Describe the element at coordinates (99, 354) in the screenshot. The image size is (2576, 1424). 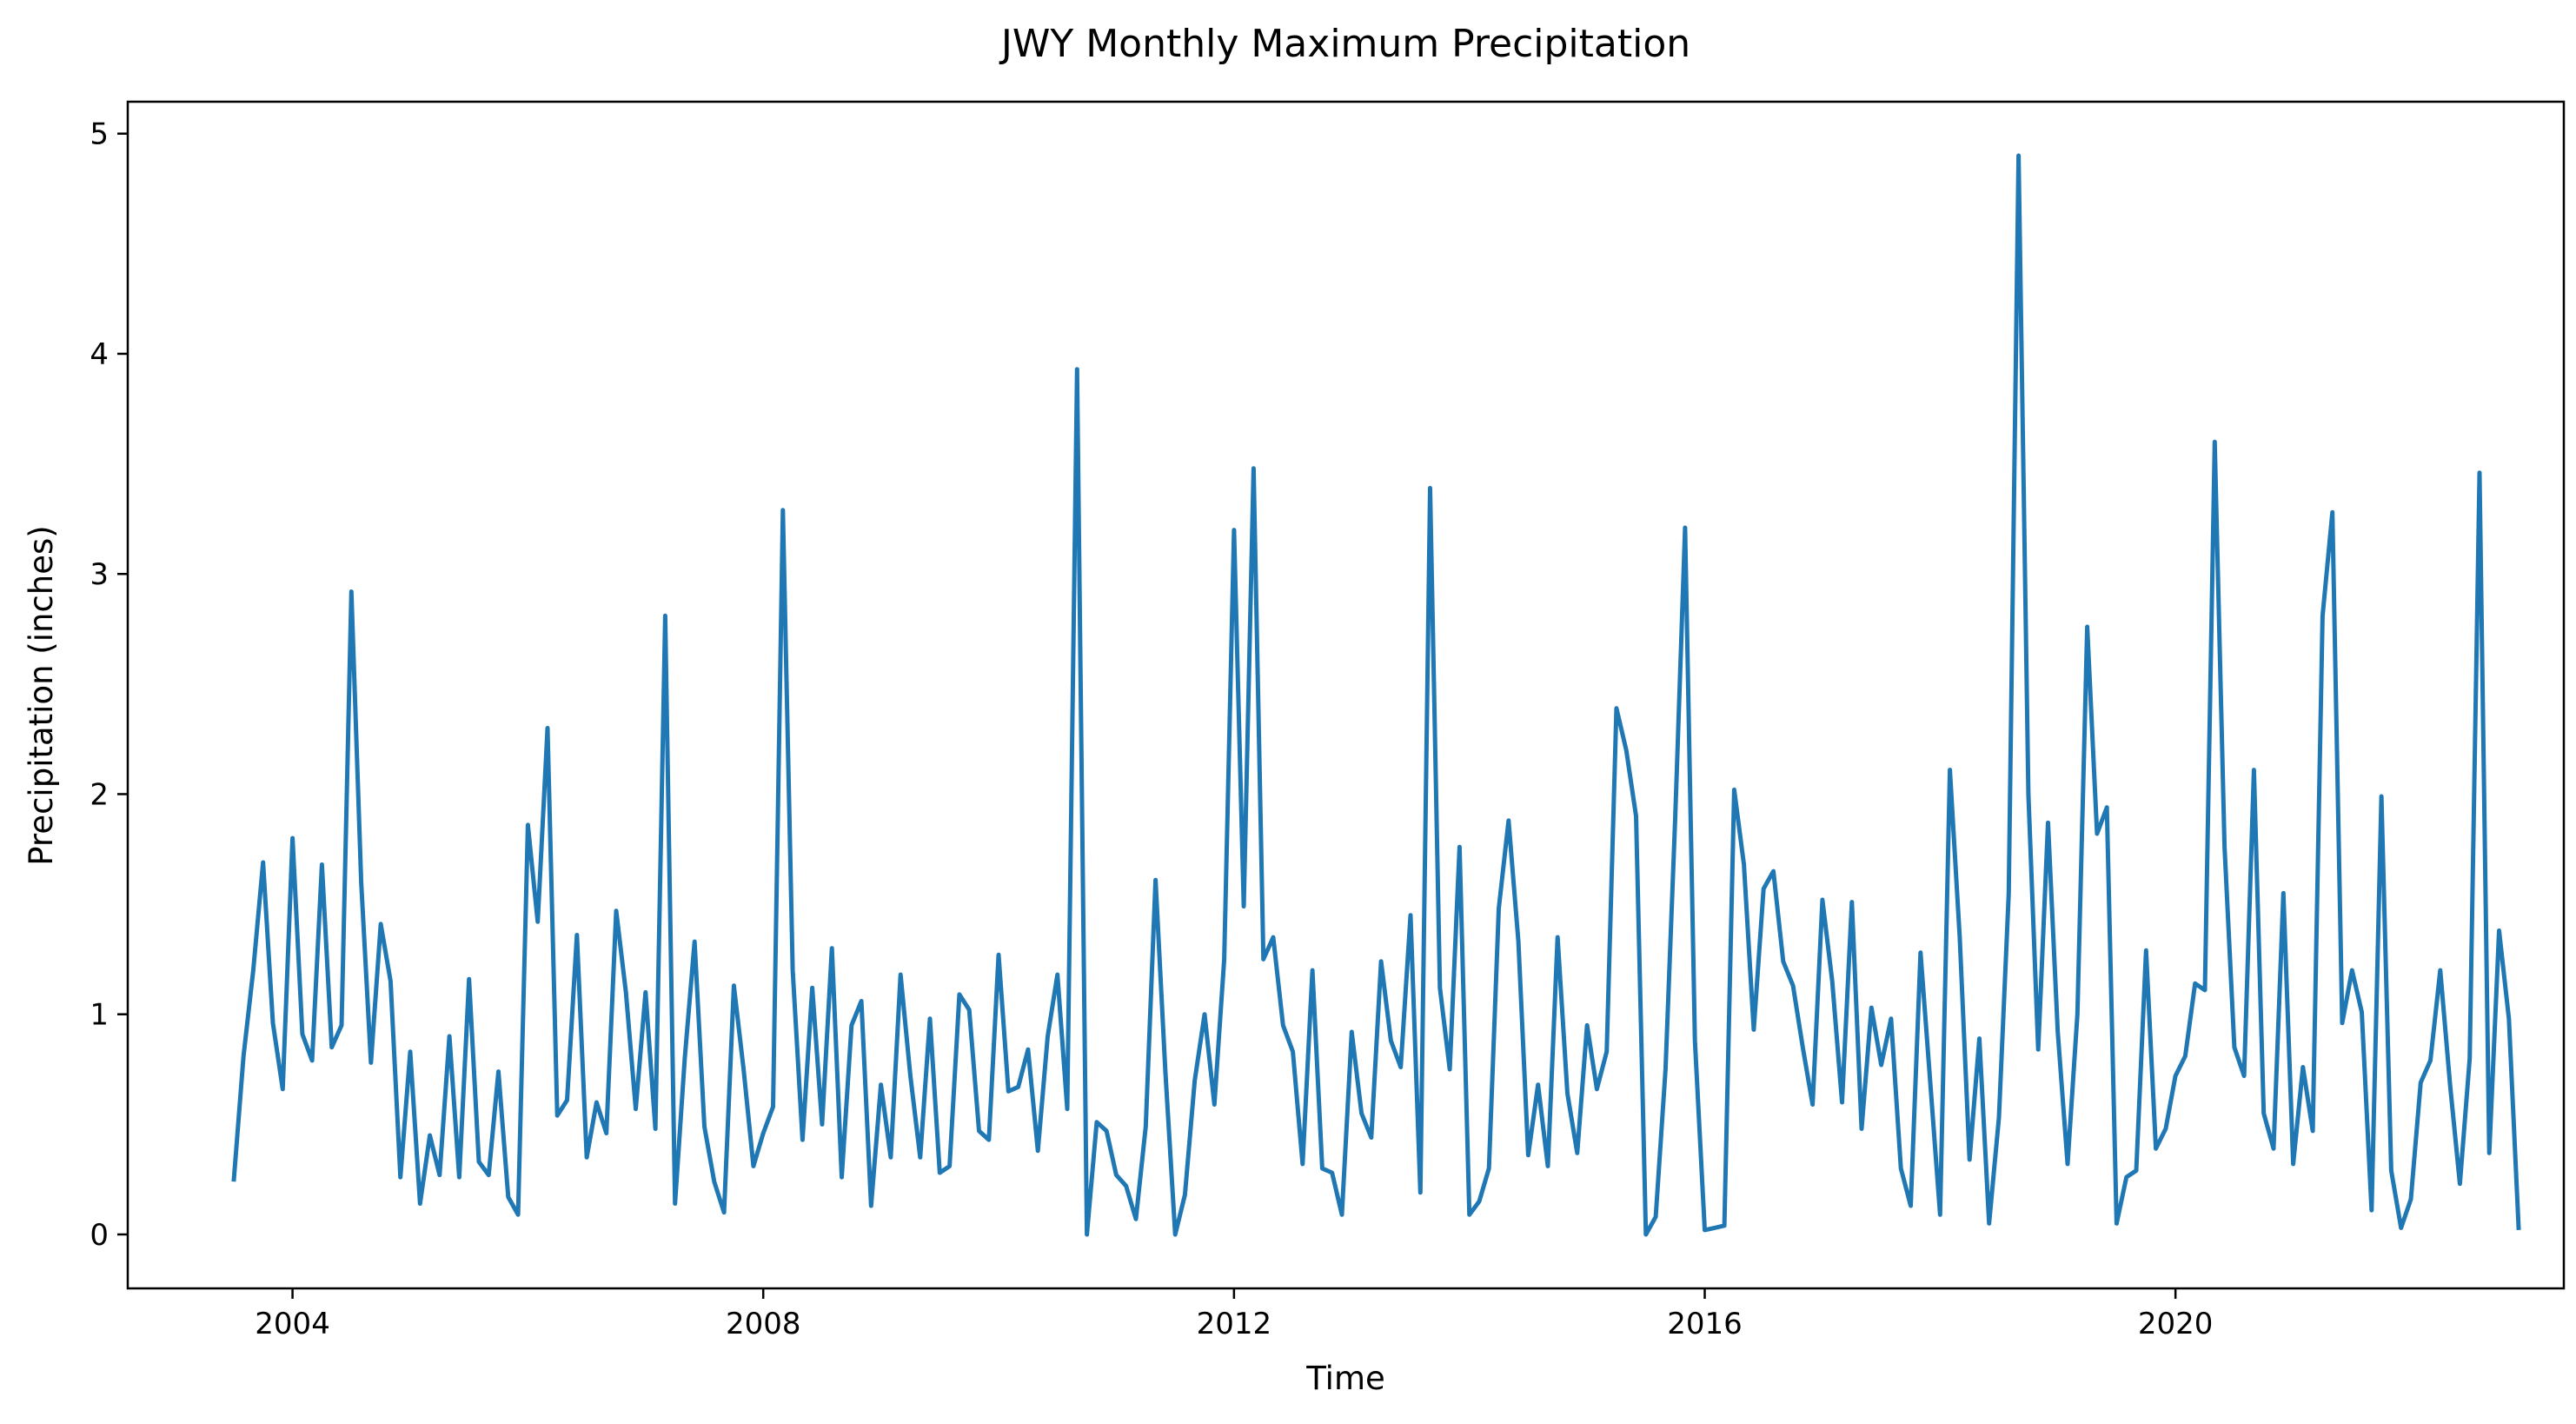
I see `y-tick-label: 4` at that location.